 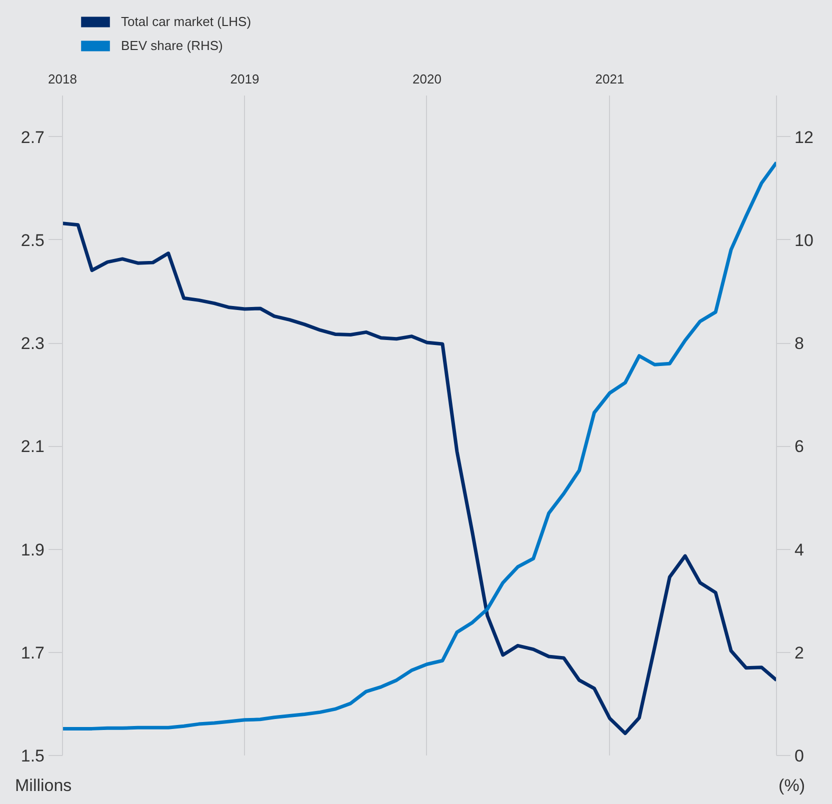 What do you see at coordinates (427, 79) in the screenshot?
I see `x-tick-label: 2020` at bounding box center [427, 79].